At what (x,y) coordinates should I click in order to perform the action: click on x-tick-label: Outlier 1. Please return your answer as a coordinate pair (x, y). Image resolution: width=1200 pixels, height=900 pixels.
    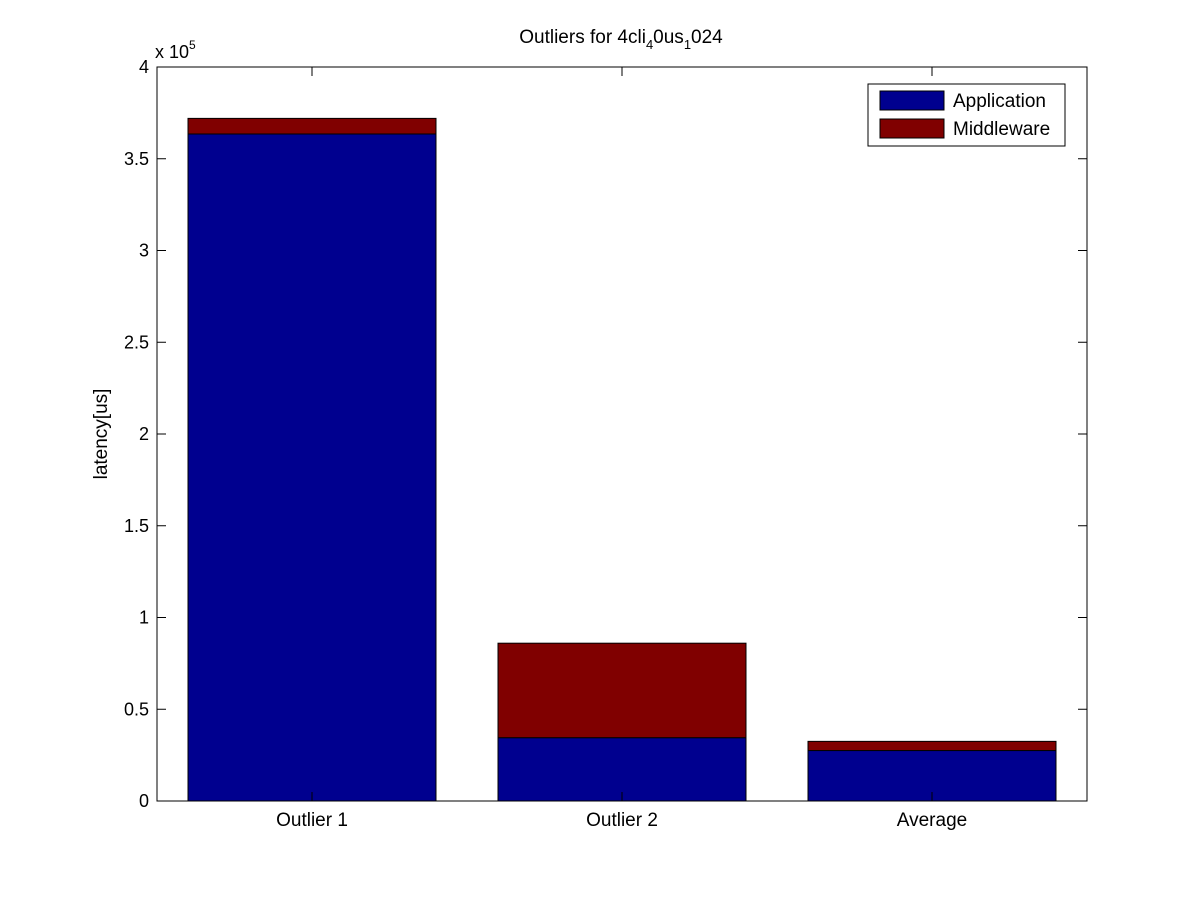
    Looking at the image, I should click on (312, 820).